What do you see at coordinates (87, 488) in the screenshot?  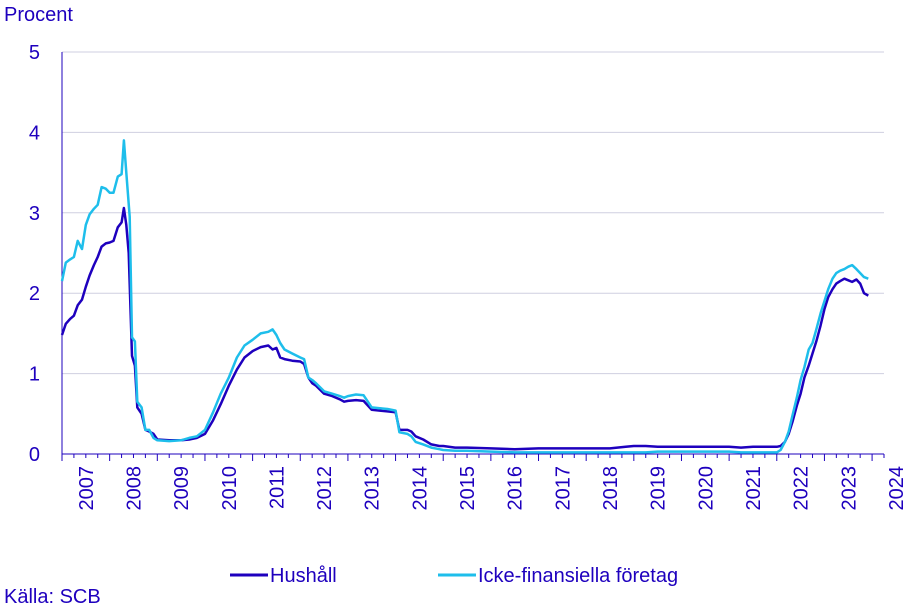 I see `x-tick-label: 2007` at bounding box center [87, 488].